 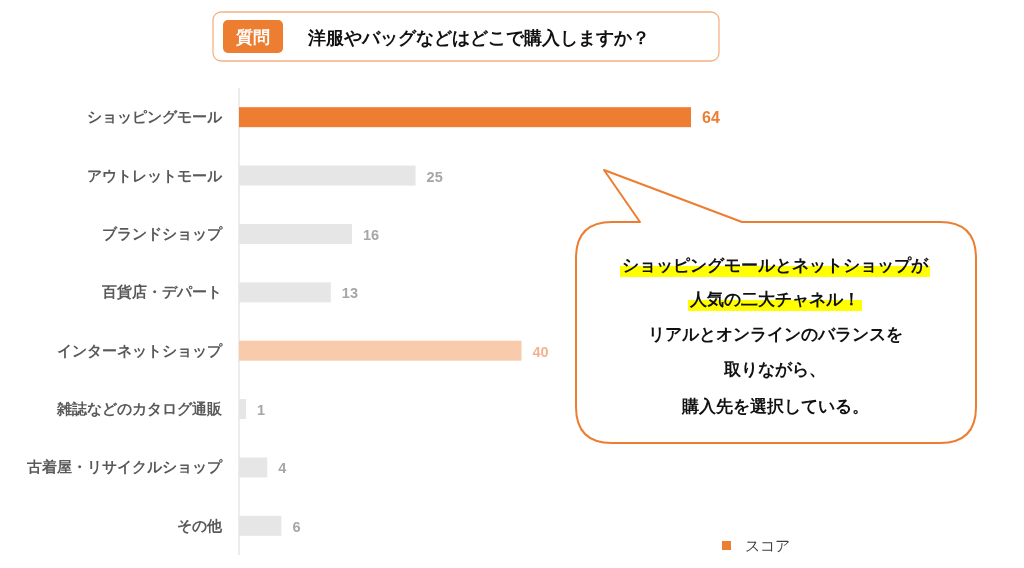 What do you see at coordinates (349, 293) in the screenshot?
I see `data-label: 13` at bounding box center [349, 293].